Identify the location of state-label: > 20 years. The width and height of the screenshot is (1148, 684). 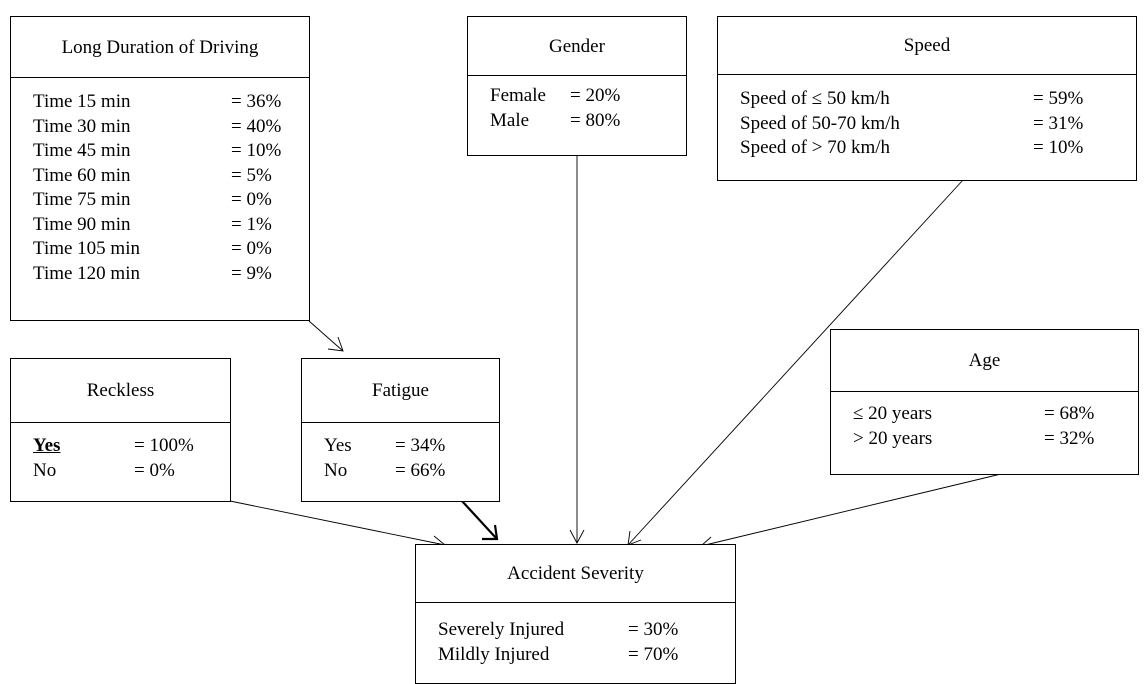
(893, 438).